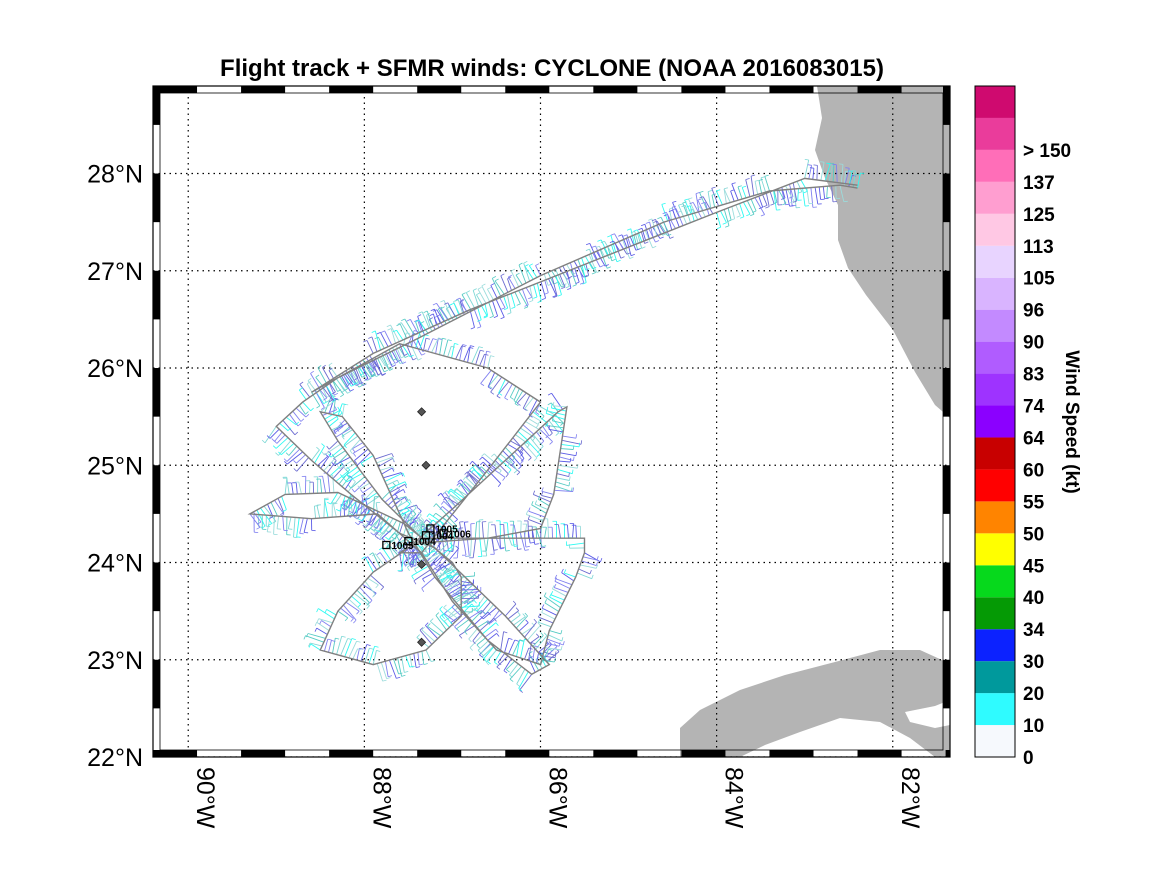 This screenshot has height=875, width=1167. What do you see at coordinates (422, 642) in the screenshot?
I see `dropsonde-marker` at bounding box center [422, 642].